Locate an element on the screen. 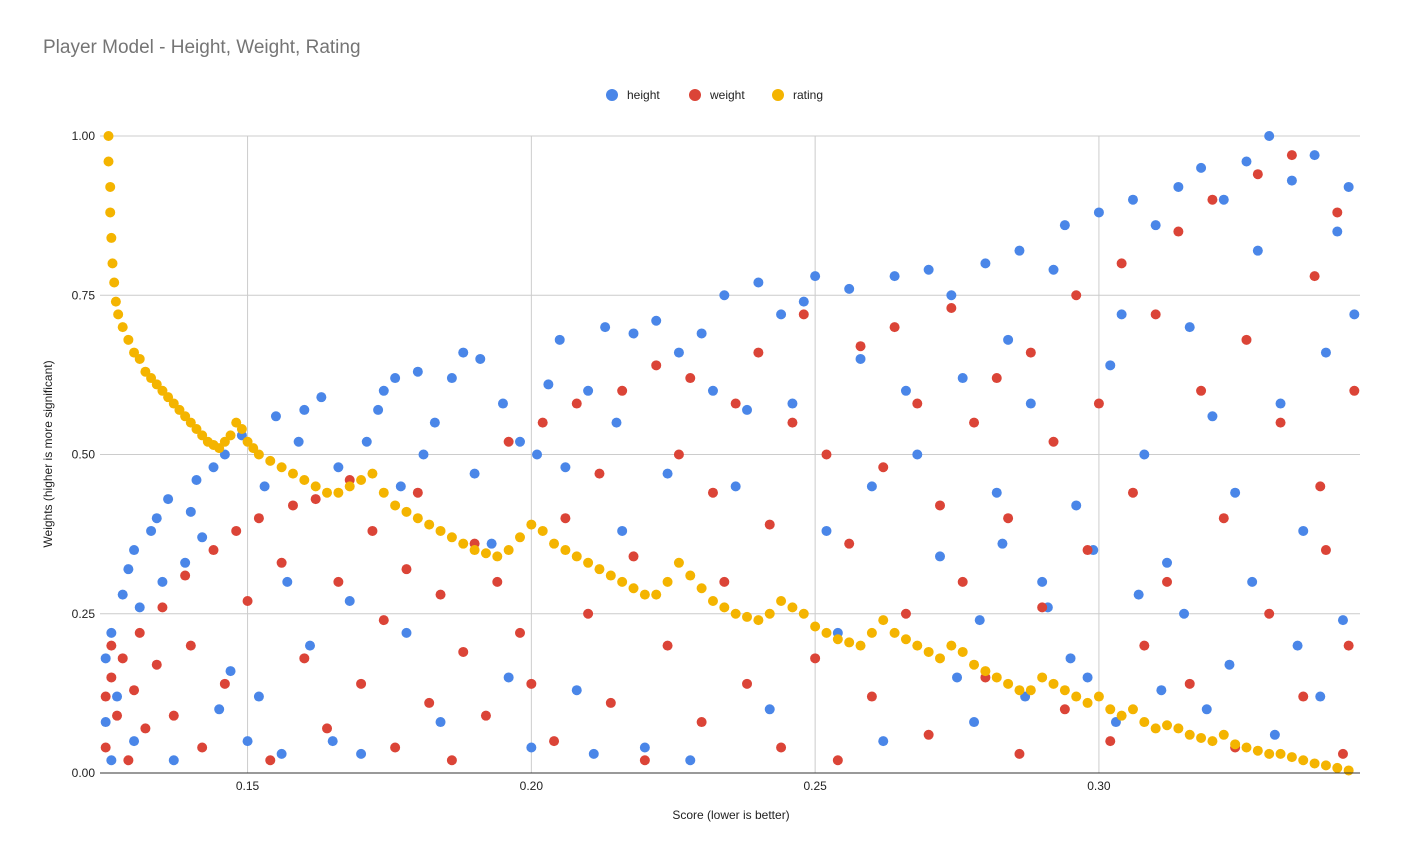 This screenshot has width=1402, height=860. x-tick-label: 0.20 is located at coordinates (532, 786).